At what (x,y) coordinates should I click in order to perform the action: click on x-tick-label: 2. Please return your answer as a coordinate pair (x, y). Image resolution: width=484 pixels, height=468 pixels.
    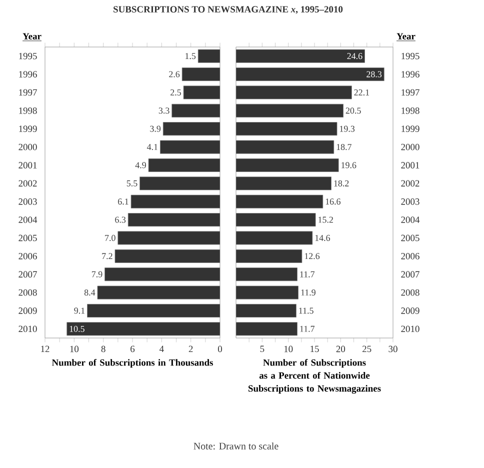
    Looking at the image, I should click on (190, 349).